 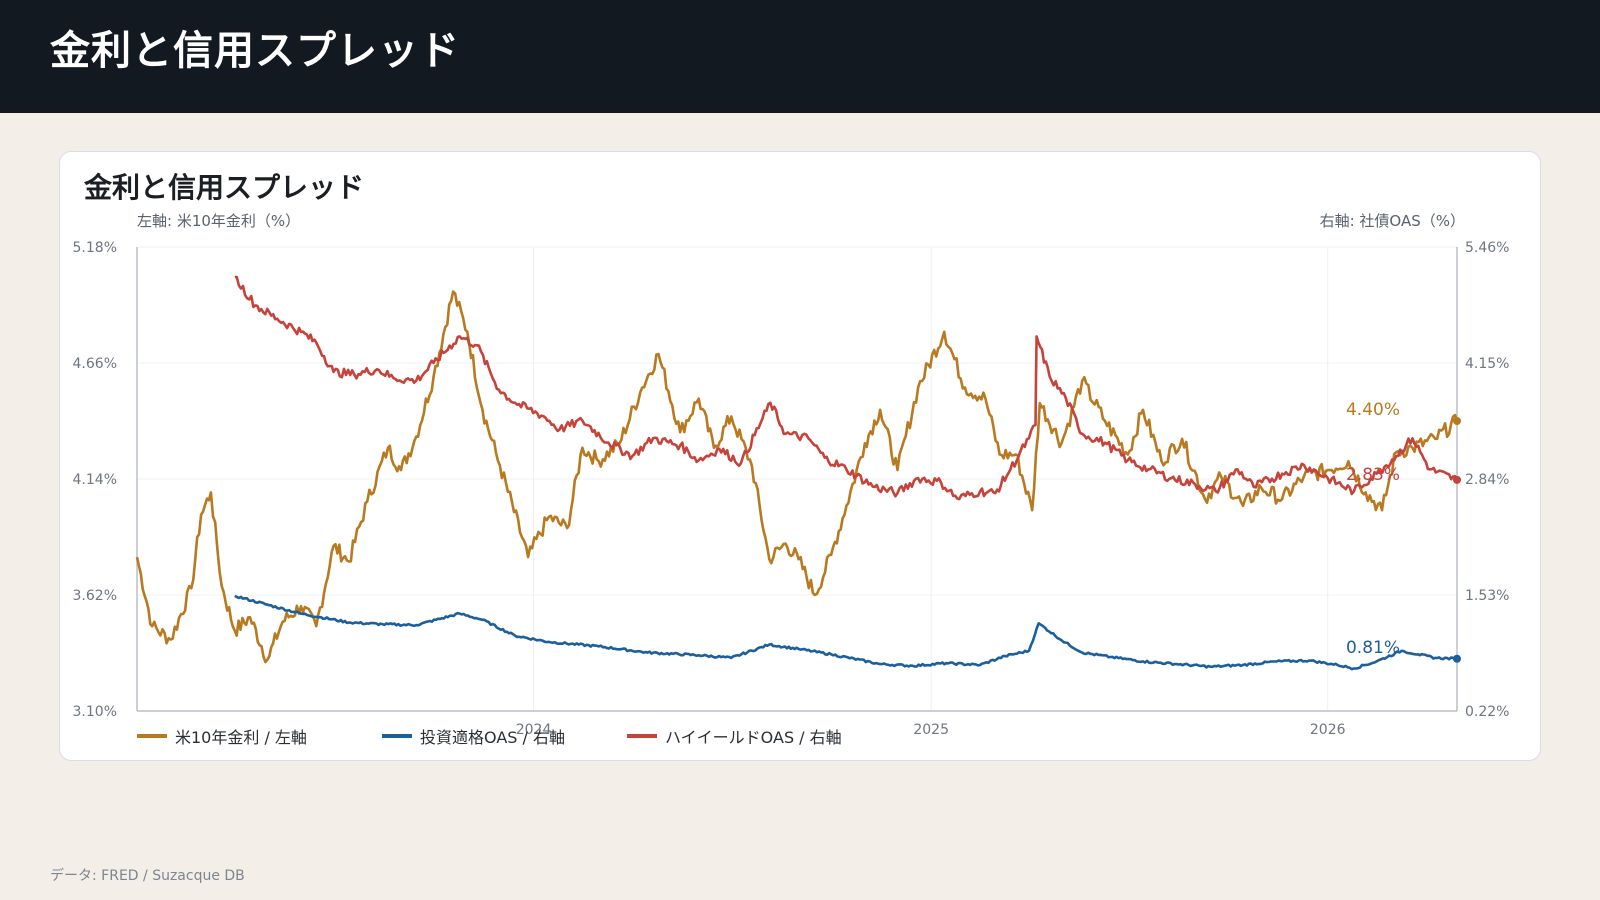 What do you see at coordinates (95, 596) in the screenshot?
I see `y-tick-left: 3.62%` at bounding box center [95, 596].